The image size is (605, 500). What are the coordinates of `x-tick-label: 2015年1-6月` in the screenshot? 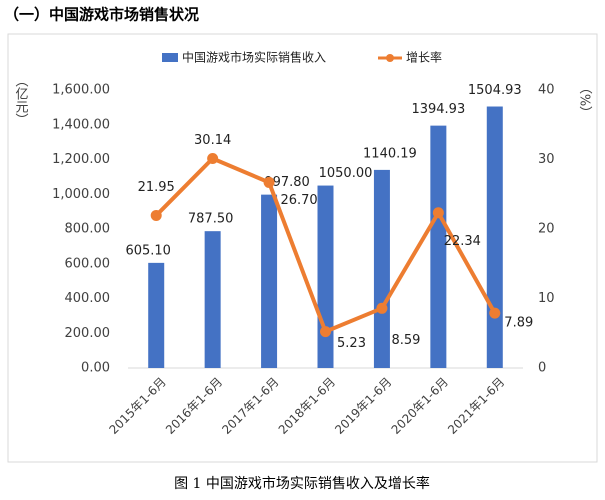 It's located at (137, 406).